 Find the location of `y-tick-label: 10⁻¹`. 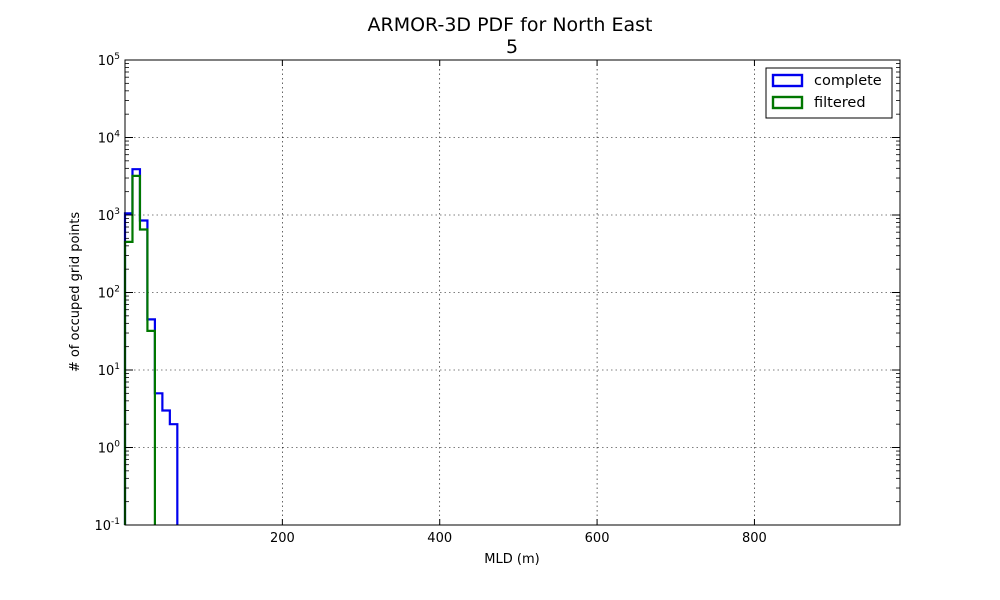

y-tick-label: 10⁻¹ is located at coordinates (107, 525).